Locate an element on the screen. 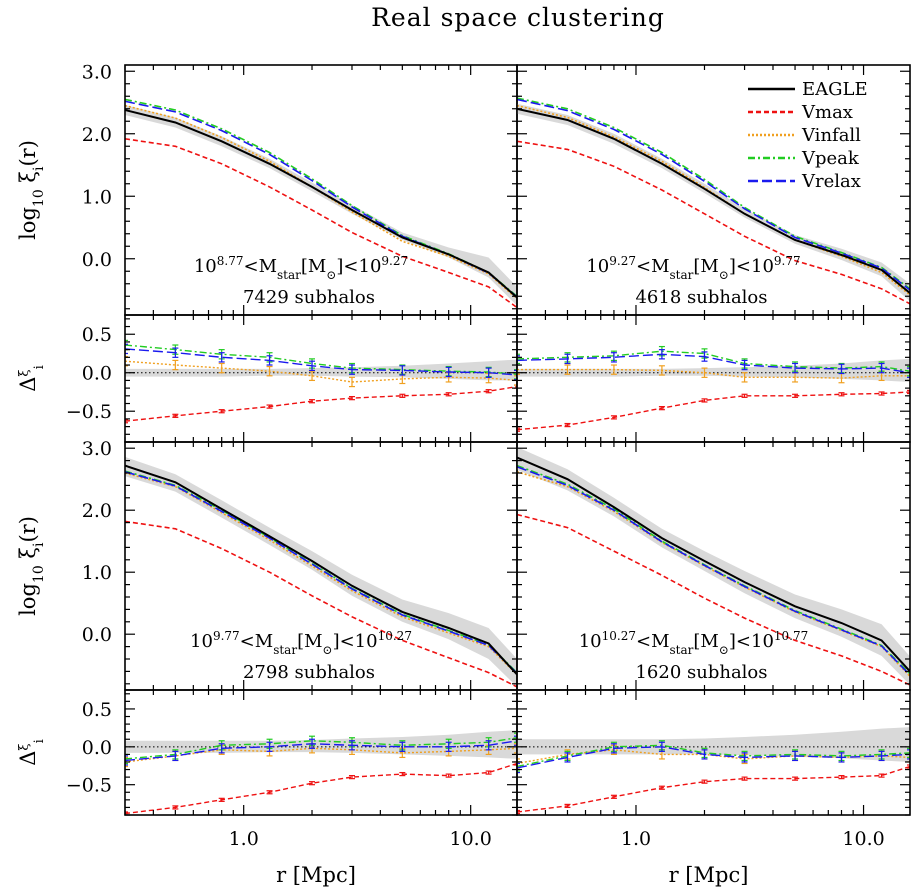  panel-2-ratio-vinfall-line is located at coordinates (713, 373).